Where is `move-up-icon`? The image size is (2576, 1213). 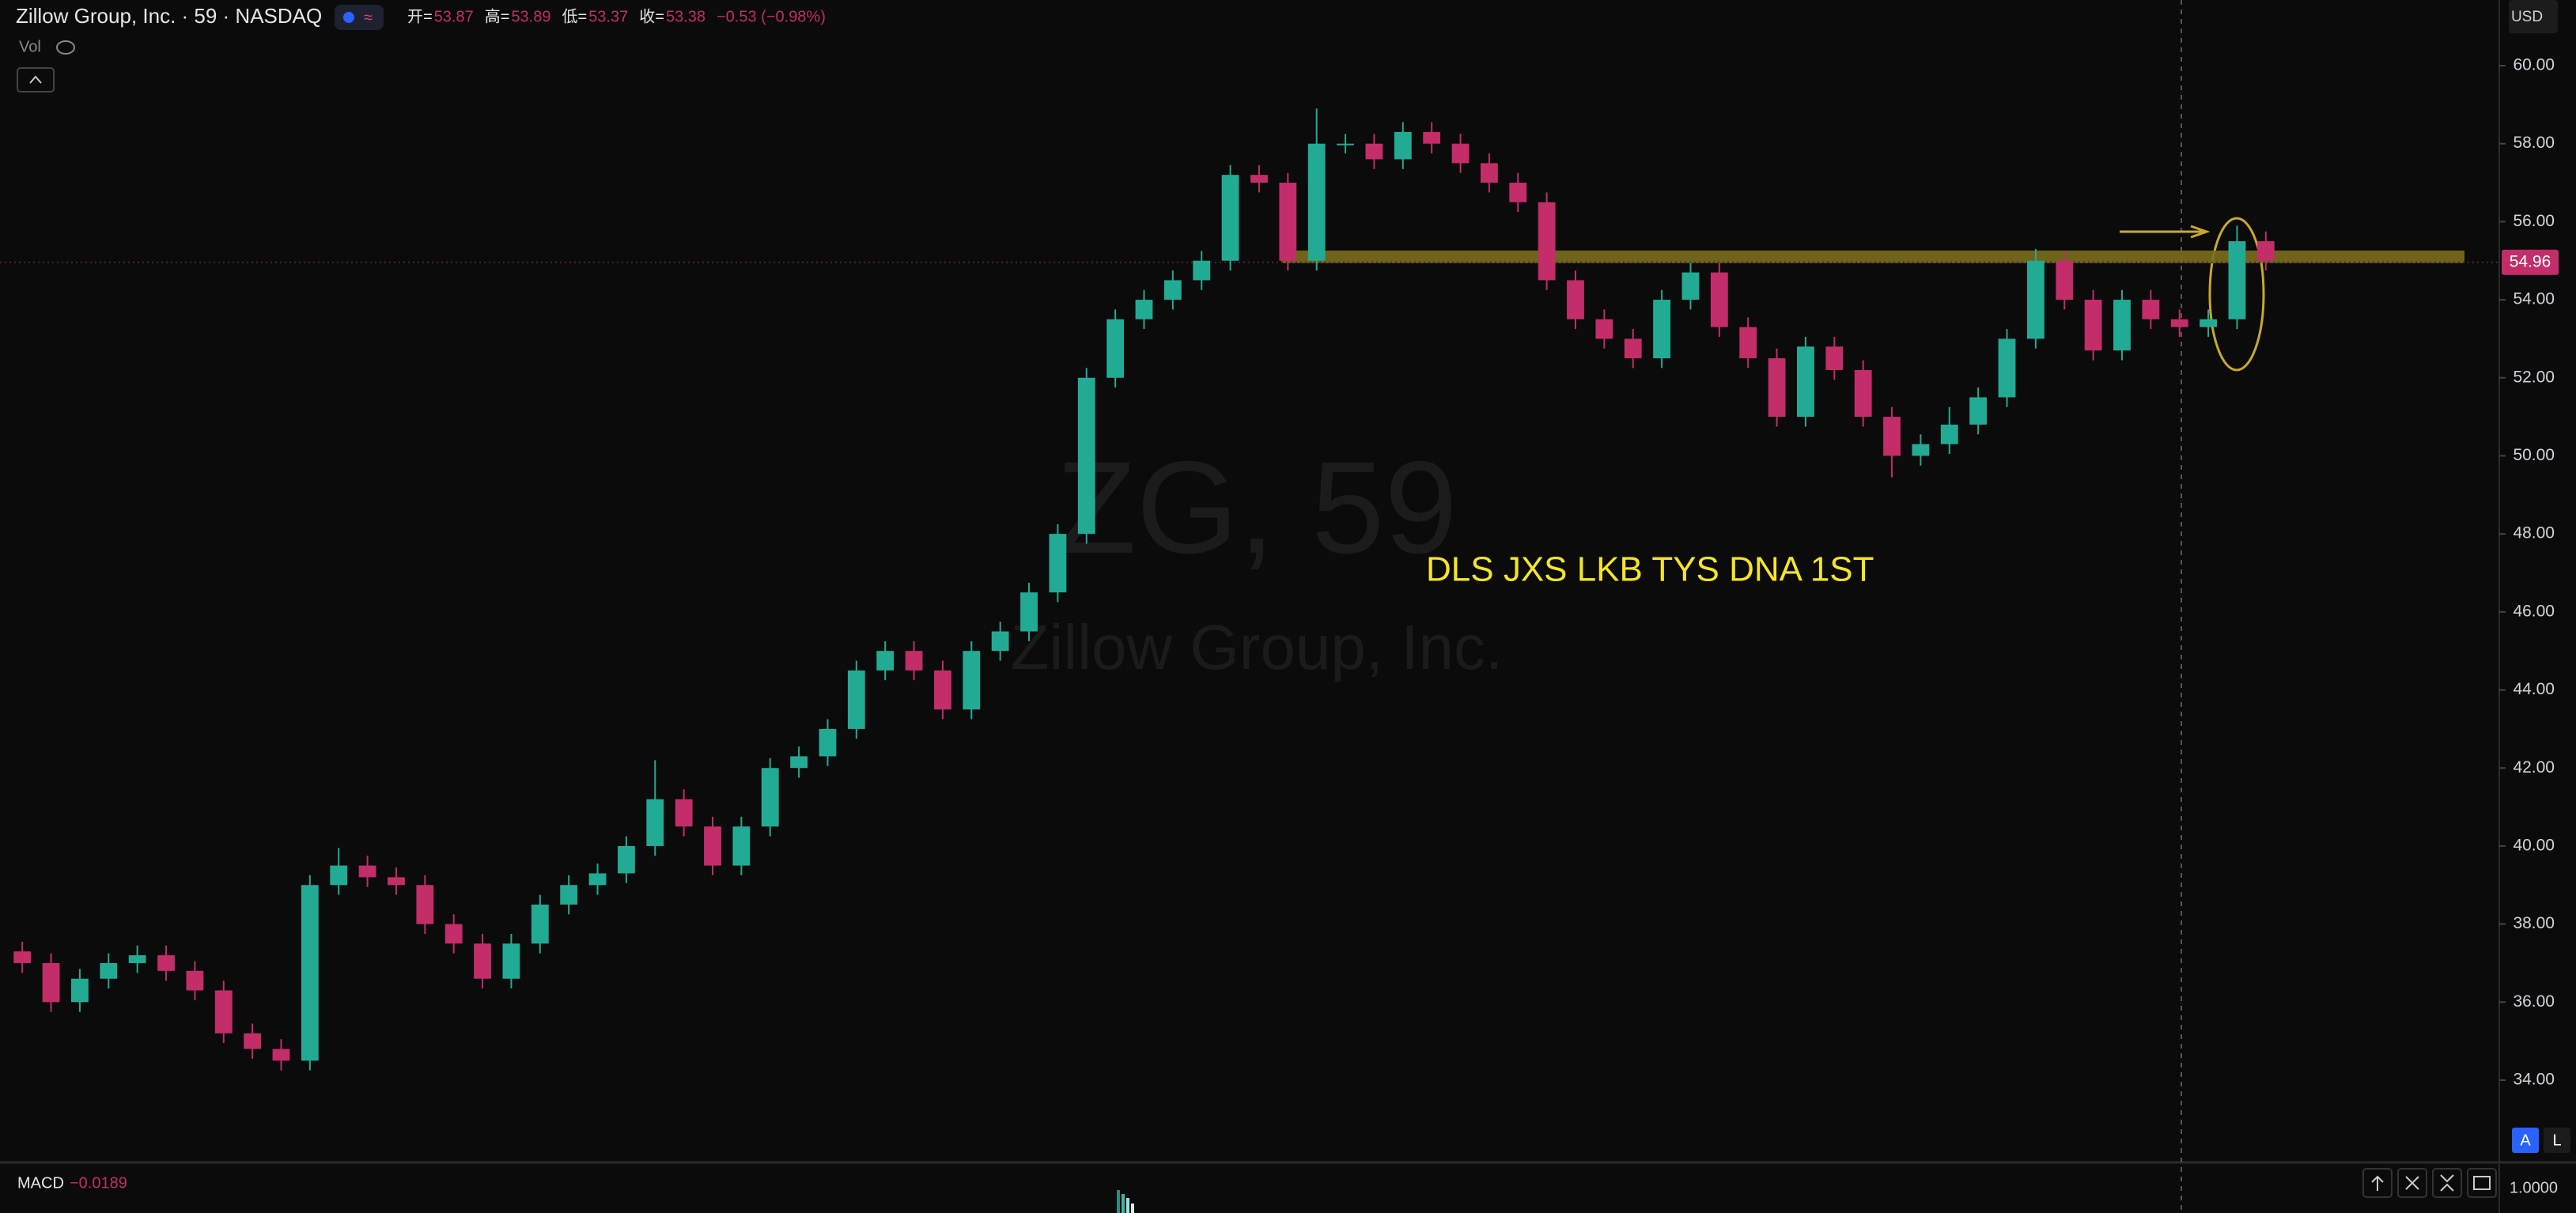
move-up-icon is located at coordinates (2378, 1183).